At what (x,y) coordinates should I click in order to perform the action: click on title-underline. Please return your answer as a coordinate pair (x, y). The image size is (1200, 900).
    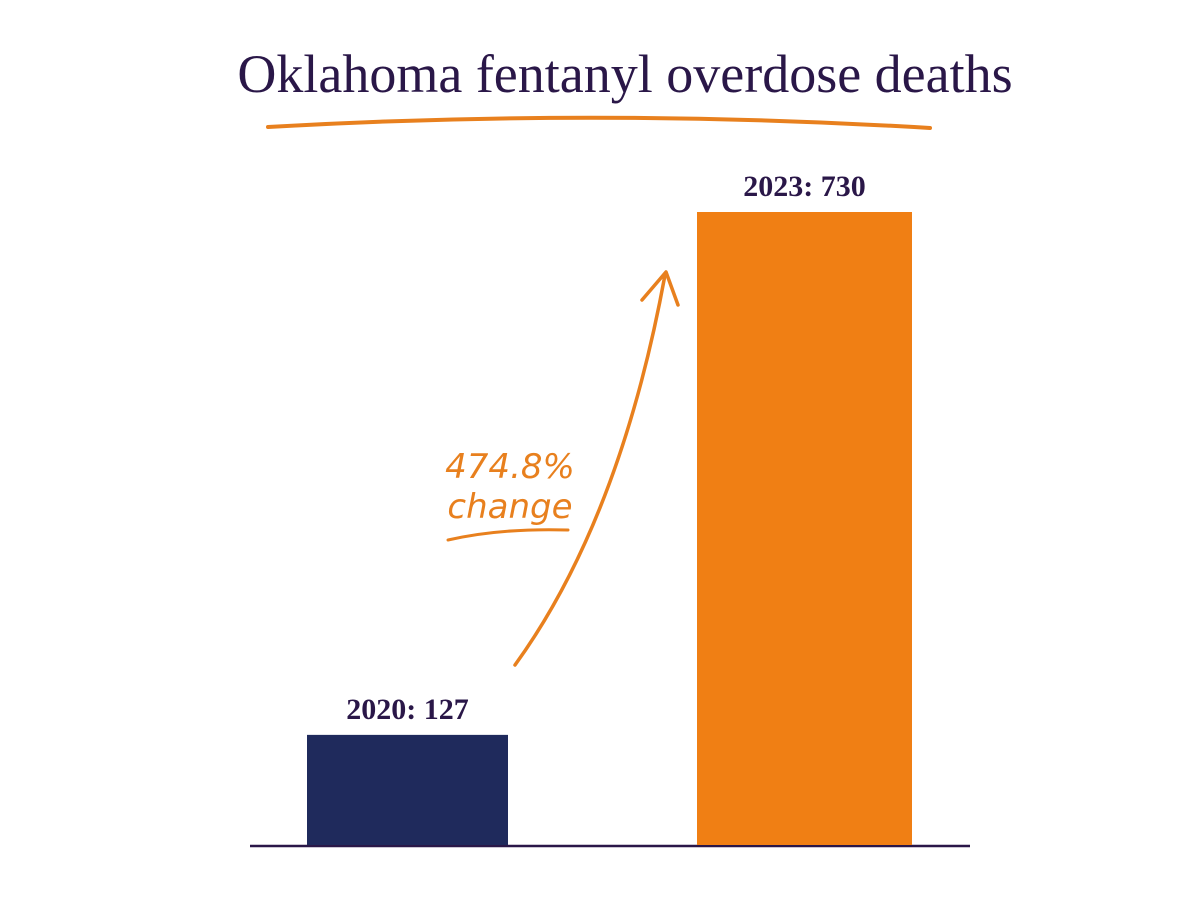
    Looking at the image, I should click on (599, 122).